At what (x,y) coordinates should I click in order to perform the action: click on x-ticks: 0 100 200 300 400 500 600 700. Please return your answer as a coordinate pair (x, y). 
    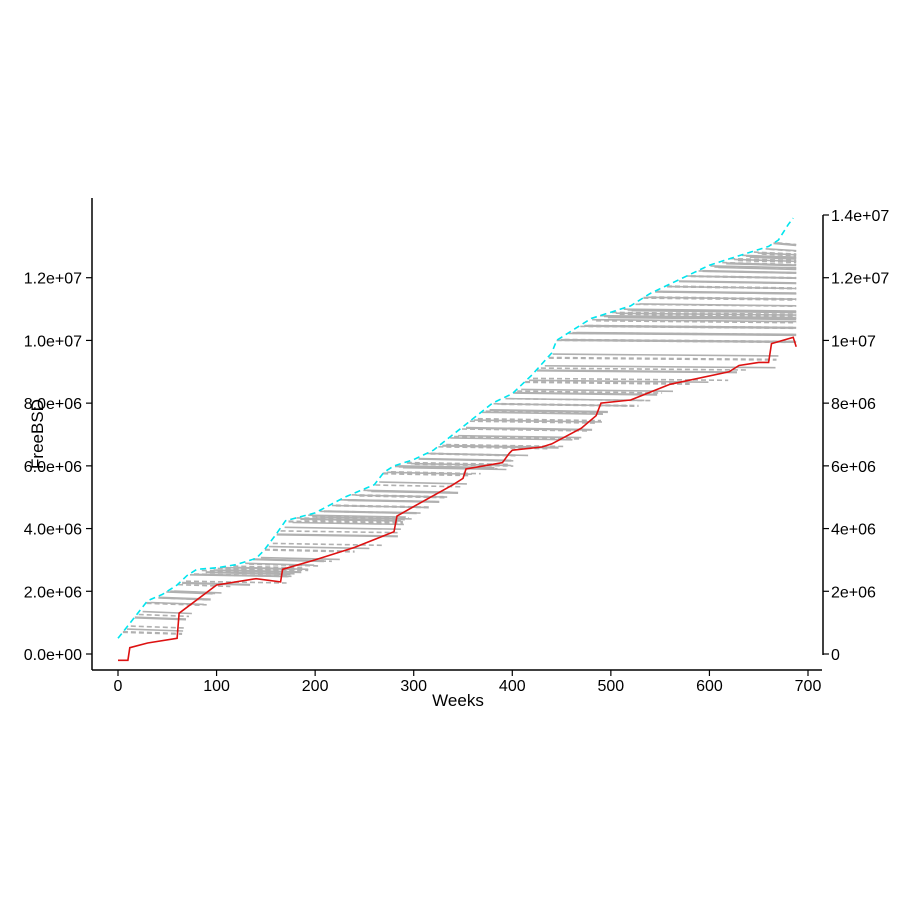
    Looking at the image, I should click on (468, 682).